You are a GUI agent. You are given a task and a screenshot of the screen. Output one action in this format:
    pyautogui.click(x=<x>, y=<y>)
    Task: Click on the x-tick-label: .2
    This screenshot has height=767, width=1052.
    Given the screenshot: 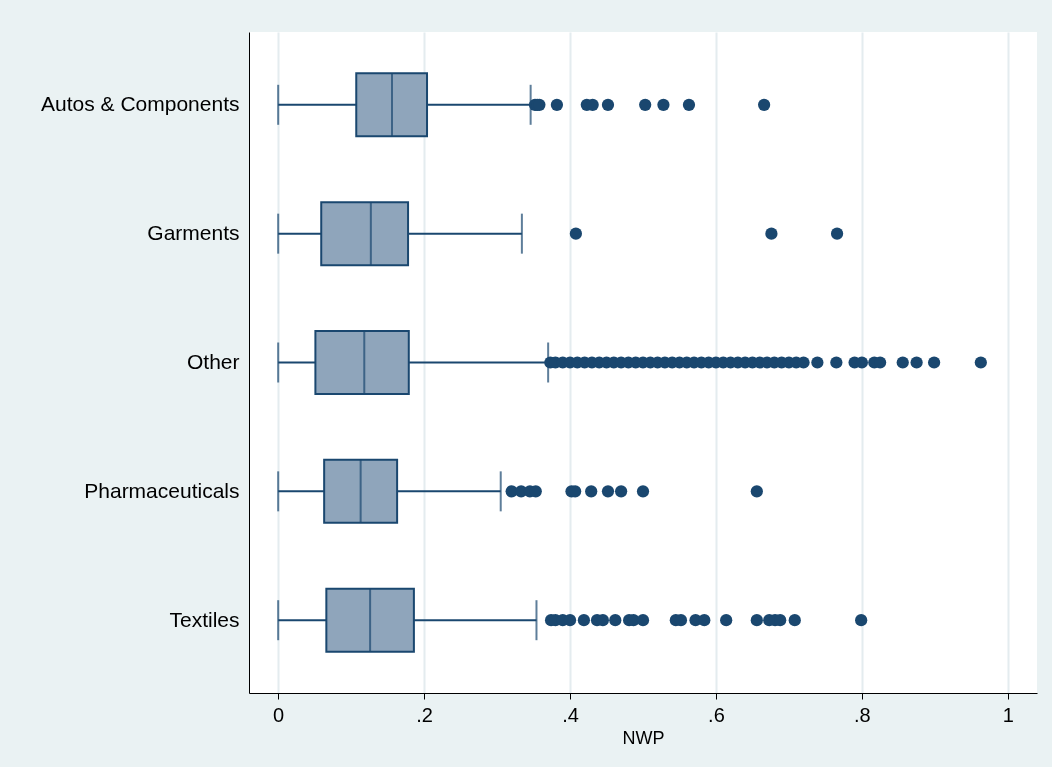 What is the action you would take?
    pyautogui.click(x=424, y=714)
    